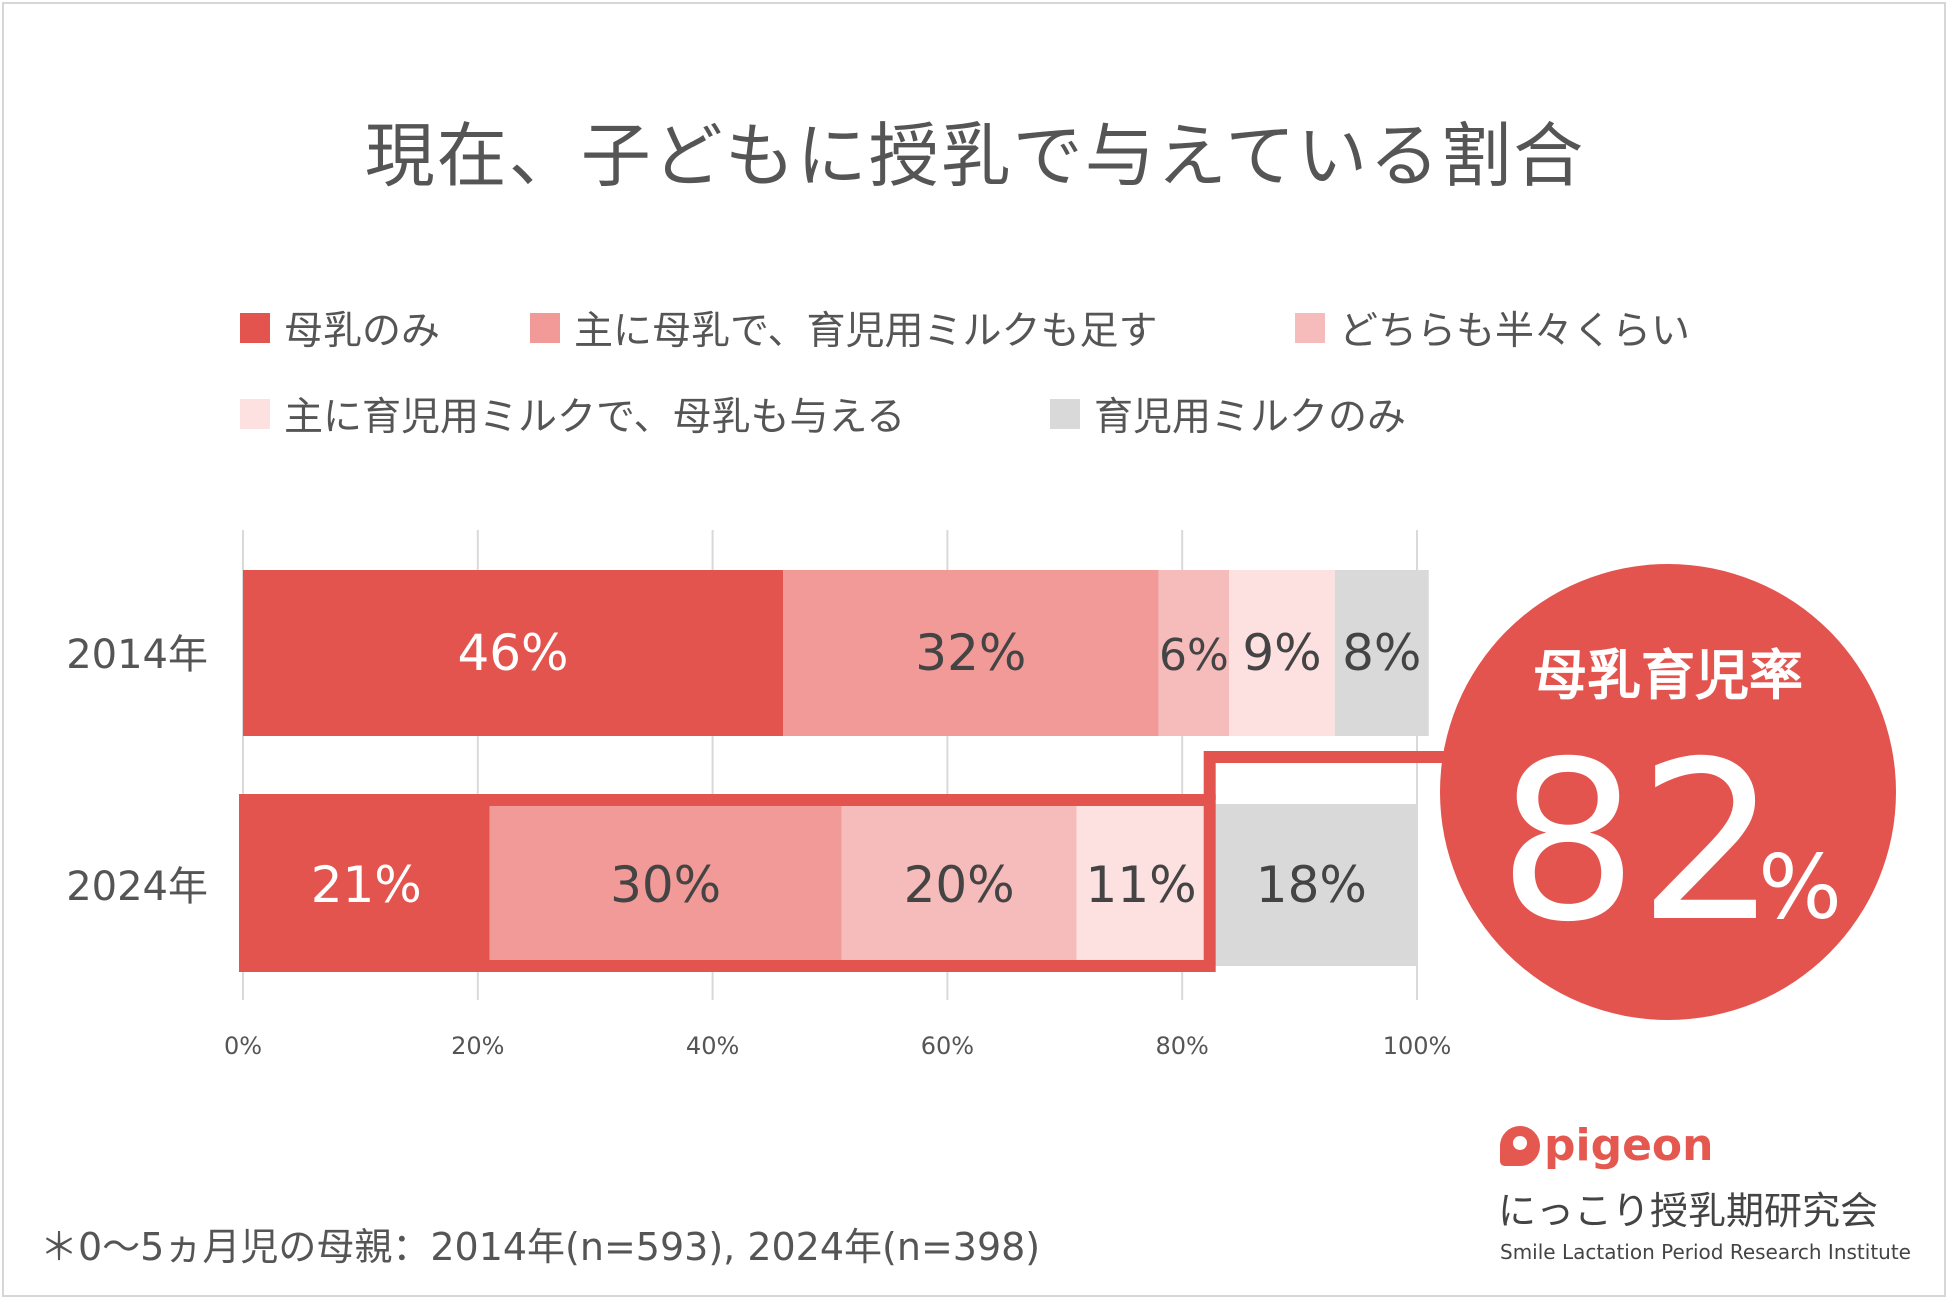 This screenshot has width=1950, height=1301. What do you see at coordinates (477, 1046) in the screenshot?
I see `x-tick-label: 20%` at bounding box center [477, 1046].